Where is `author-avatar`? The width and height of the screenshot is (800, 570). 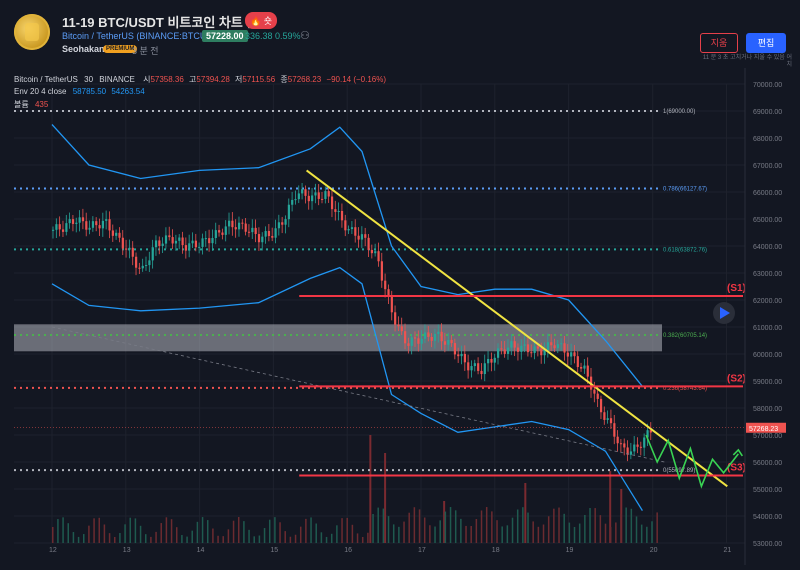
author-avatar is located at coordinates (32, 32).